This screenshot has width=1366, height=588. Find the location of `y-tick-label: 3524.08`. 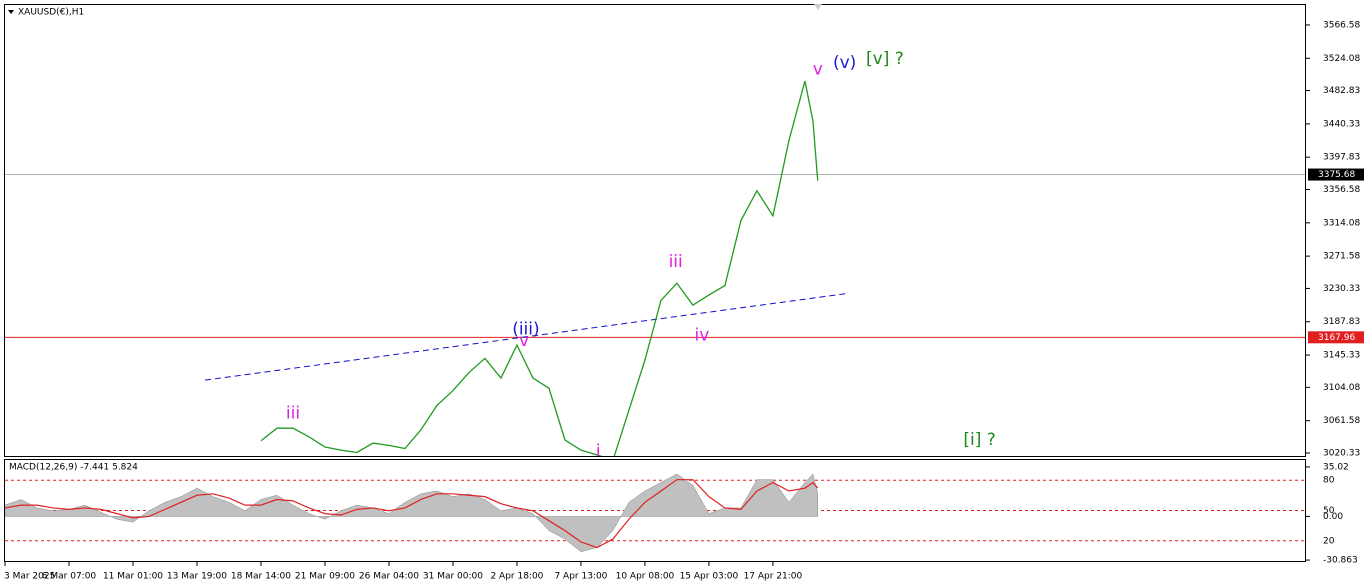

y-tick-label: 3524.08 is located at coordinates (1341, 59).